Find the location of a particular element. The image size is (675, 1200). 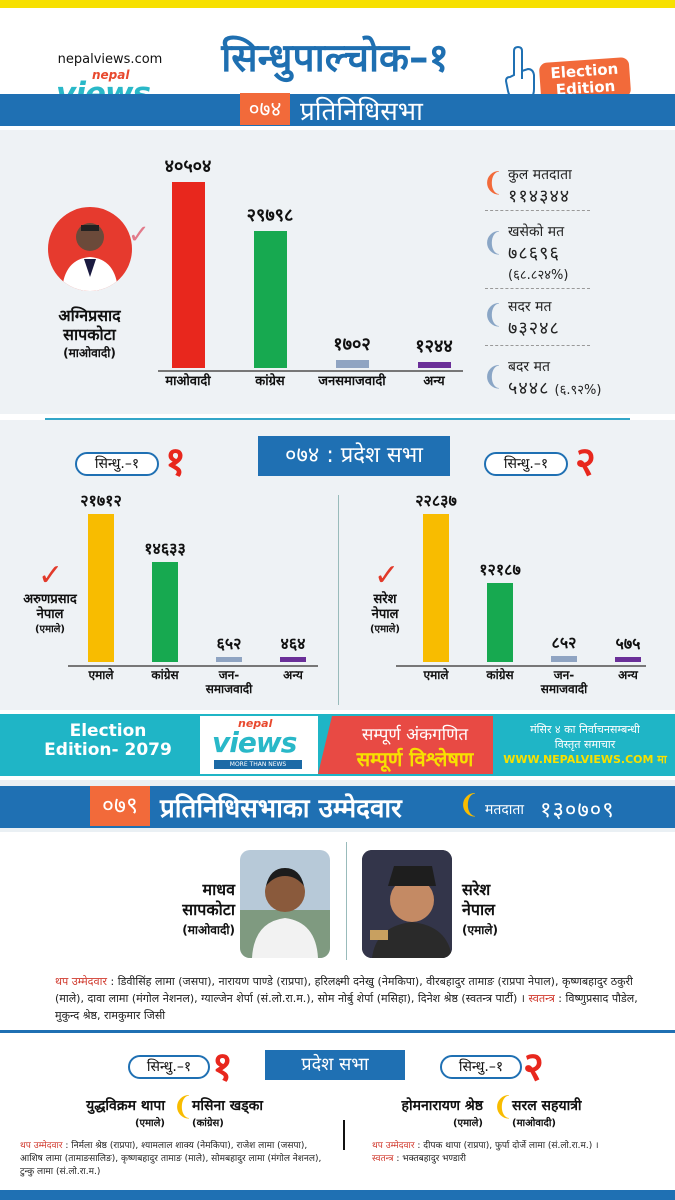

site-url: nepalviews.com is located at coordinates (110, 59).